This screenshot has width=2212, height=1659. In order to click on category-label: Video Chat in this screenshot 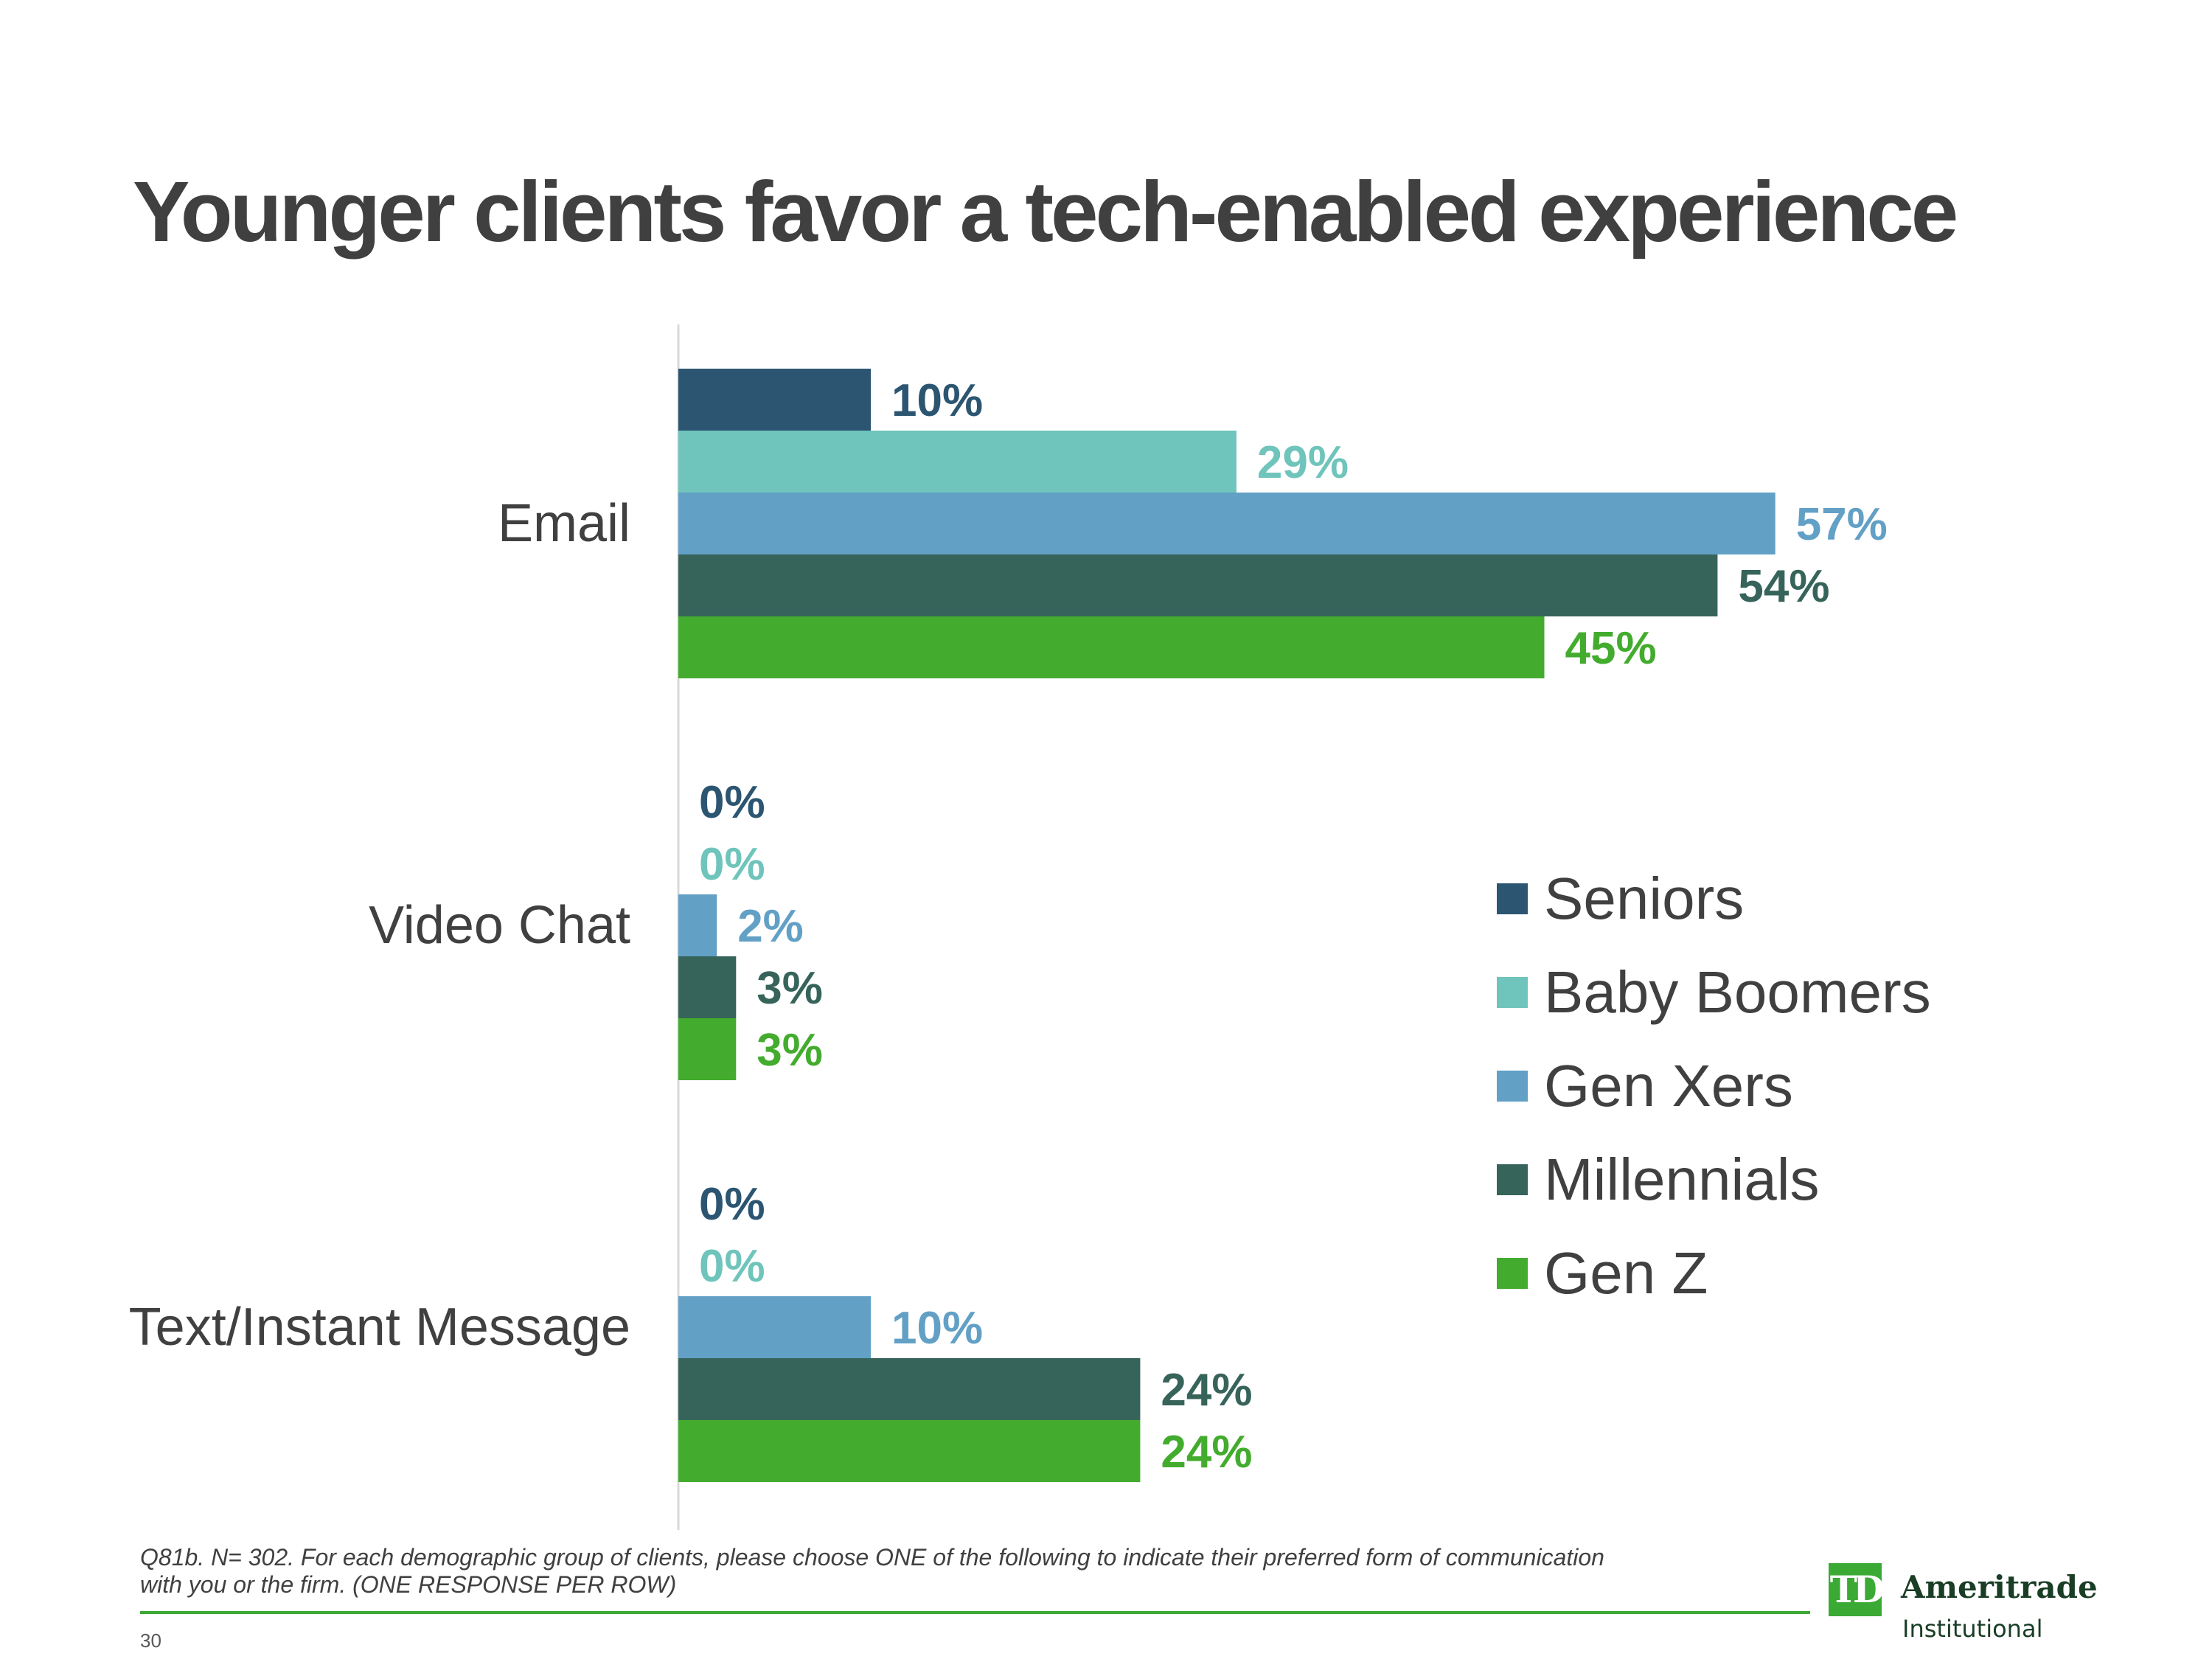, I will do `click(499, 925)`.